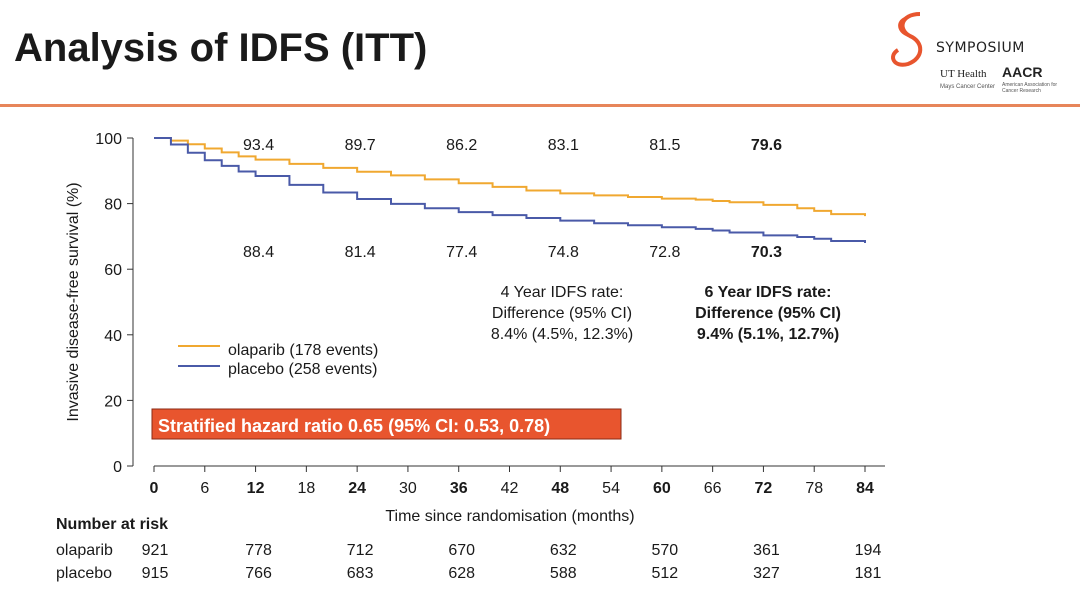  What do you see at coordinates (766, 550) in the screenshot?
I see `risk-value-olaparib: 361` at bounding box center [766, 550].